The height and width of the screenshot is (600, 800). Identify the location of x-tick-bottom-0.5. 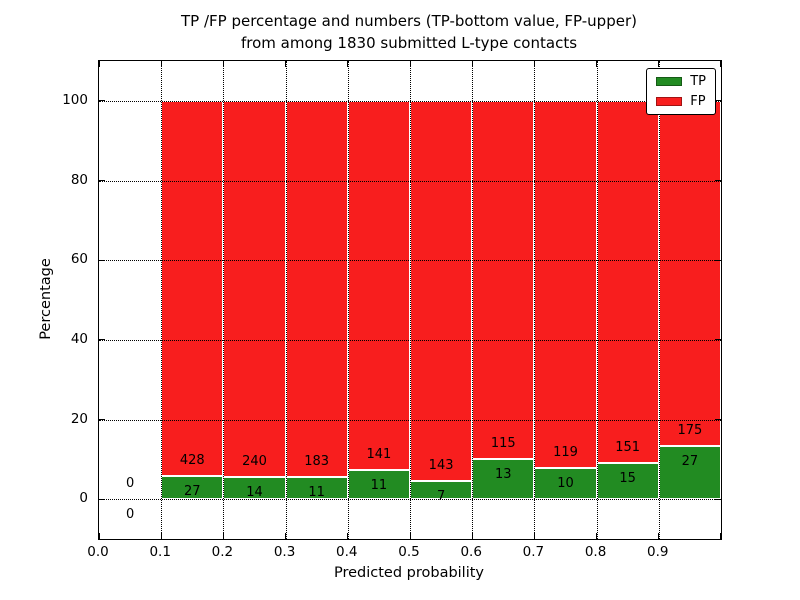
(410, 536).